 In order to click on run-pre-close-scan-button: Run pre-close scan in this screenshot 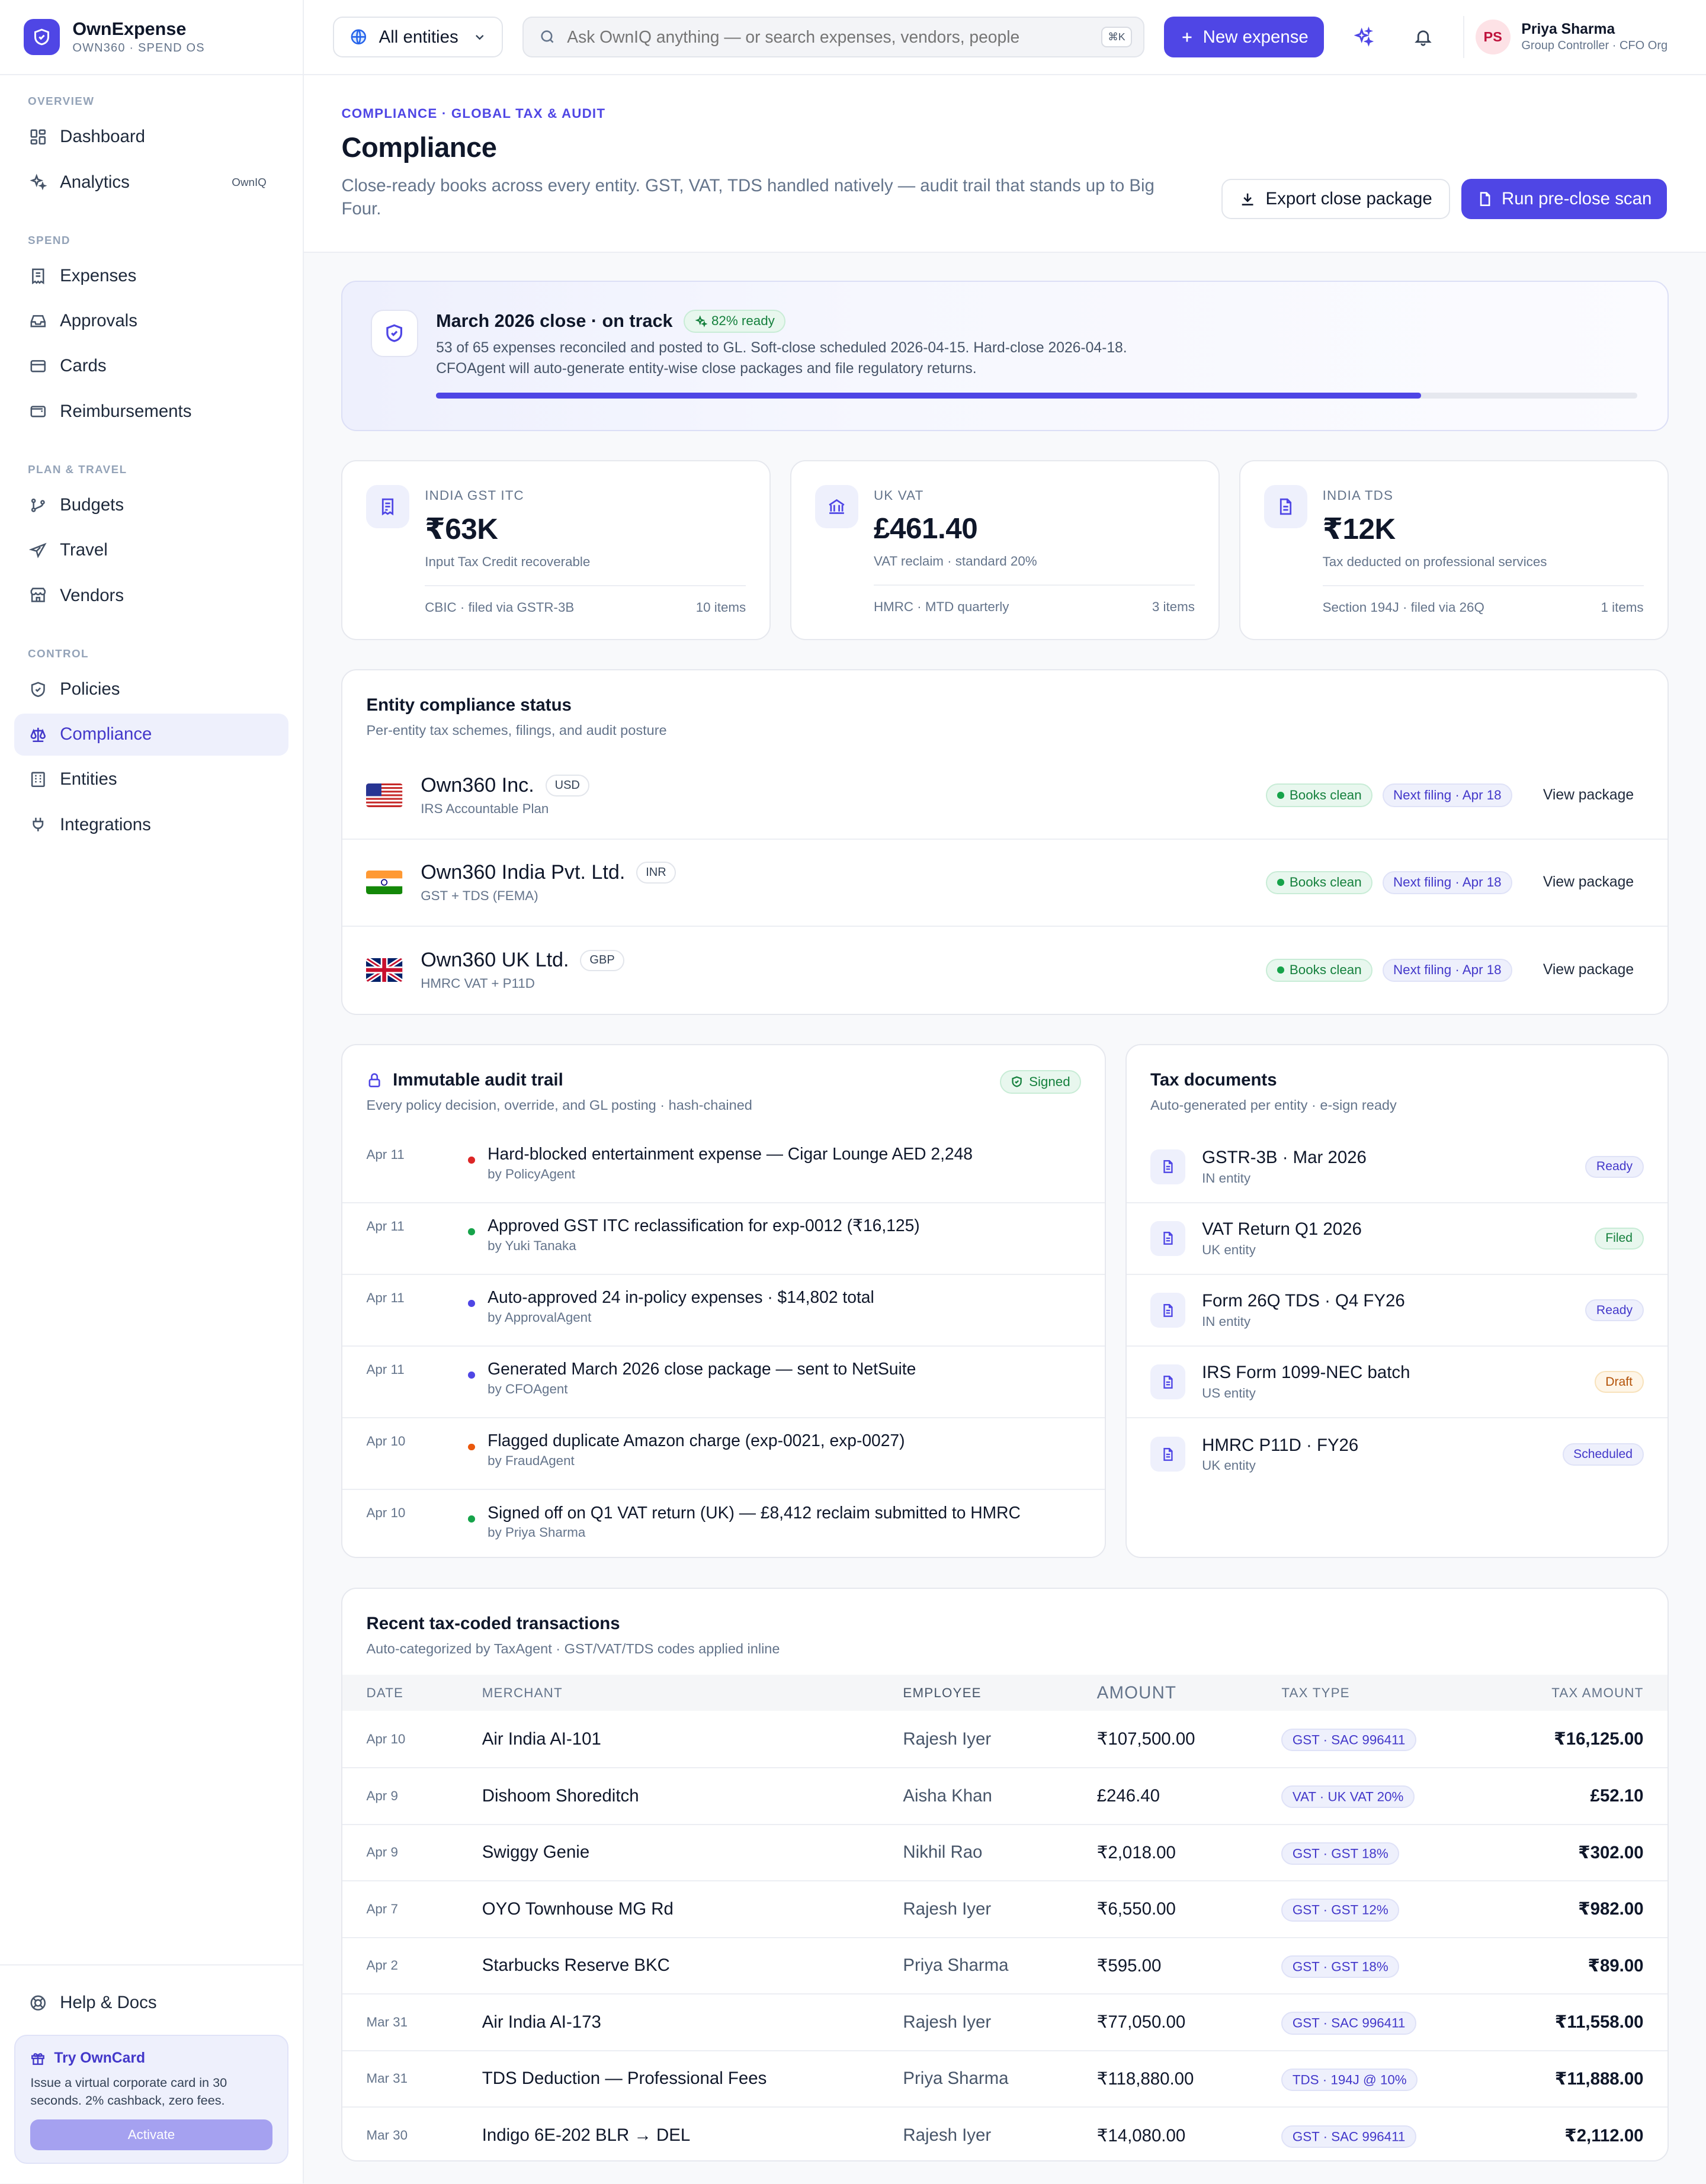, I will do `click(1564, 199)`.